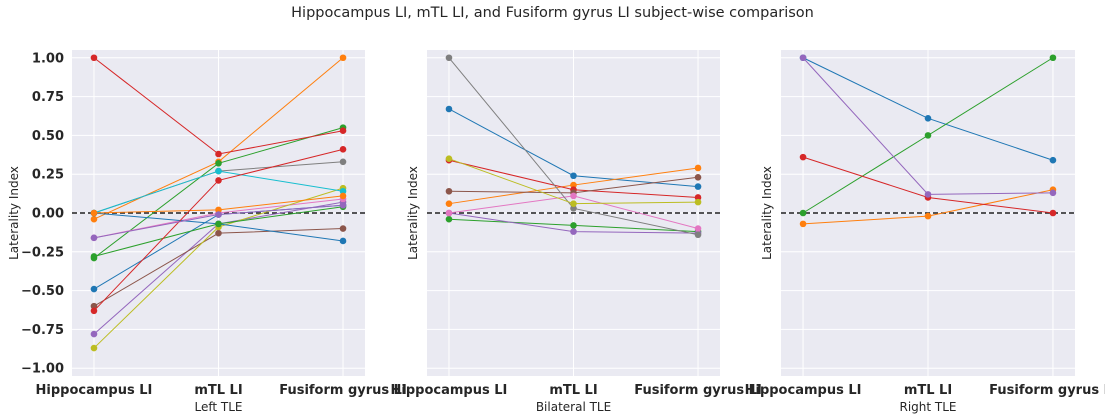  What do you see at coordinates (573, 407) in the screenshot?
I see `x-axis-label: Bilateral TLE` at bounding box center [573, 407].